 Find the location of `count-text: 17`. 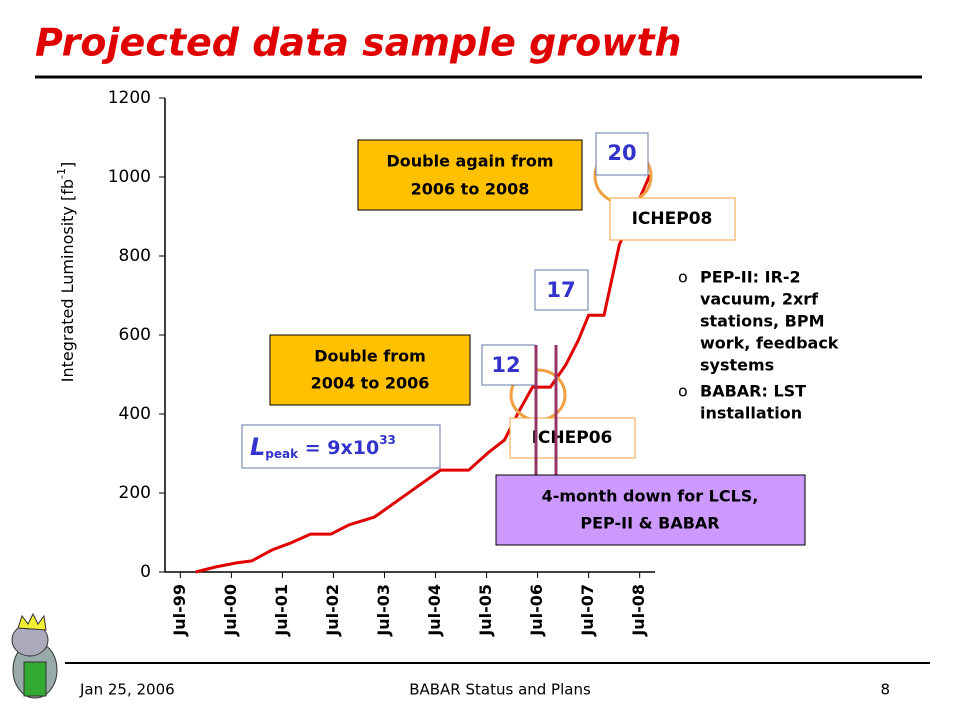

count-text: 17 is located at coordinates (560, 290).